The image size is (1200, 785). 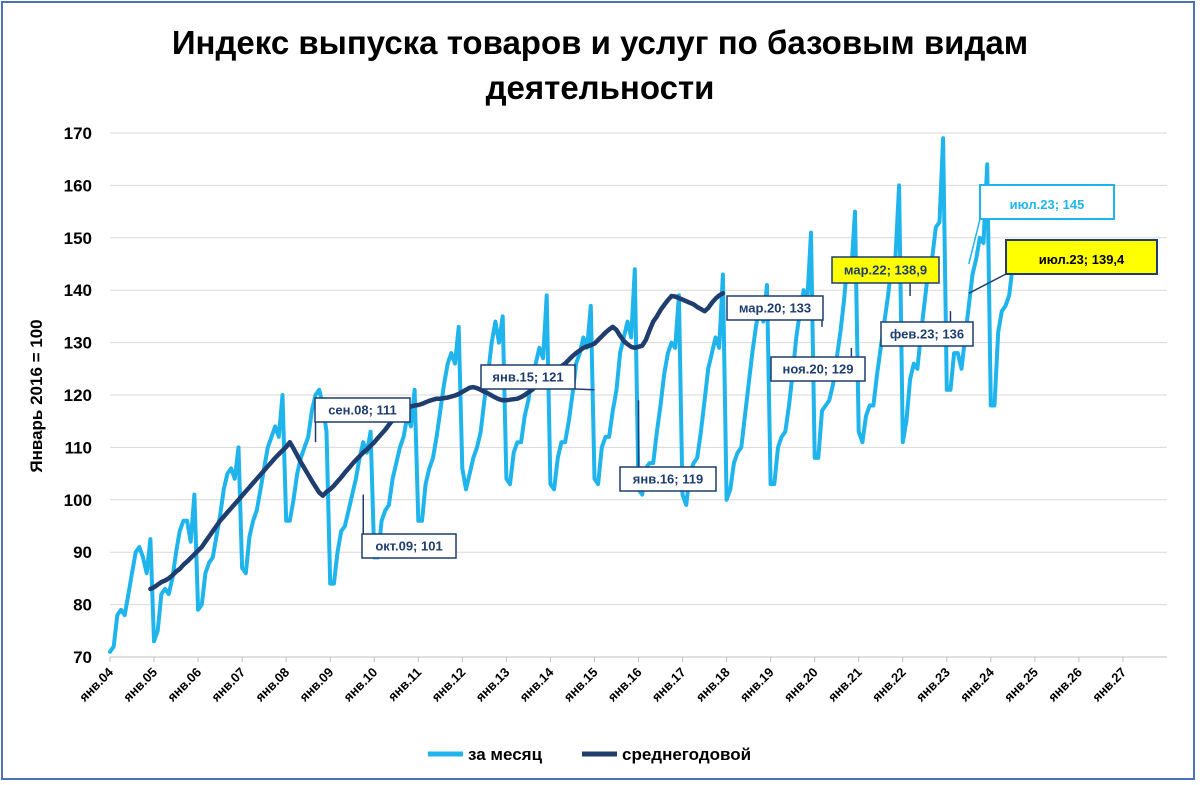 What do you see at coordinates (686, 754) in the screenshot?
I see `legend-label-average: среднегодовой` at bounding box center [686, 754].